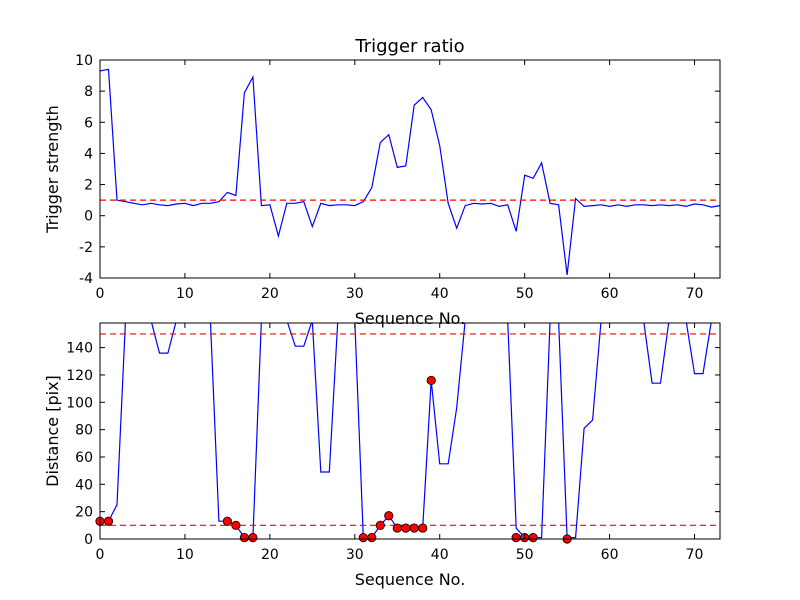  What do you see at coordinates (52, 169) in the screenshot?
I see `y-axis-label: Trigger strength` at bounding box center [52, 169].